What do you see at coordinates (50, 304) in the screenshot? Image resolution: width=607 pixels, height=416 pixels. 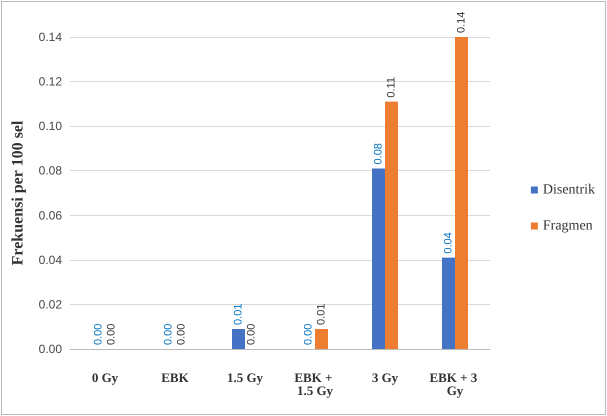 I see `y-tick-label: 0.02` at bounding box center [50, 304].